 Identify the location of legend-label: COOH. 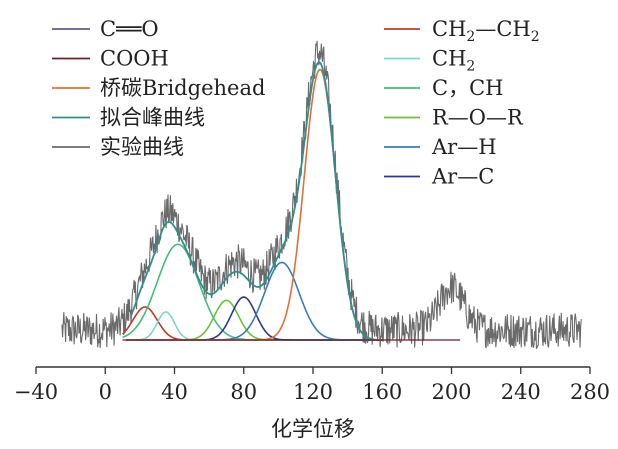
(134, 59).